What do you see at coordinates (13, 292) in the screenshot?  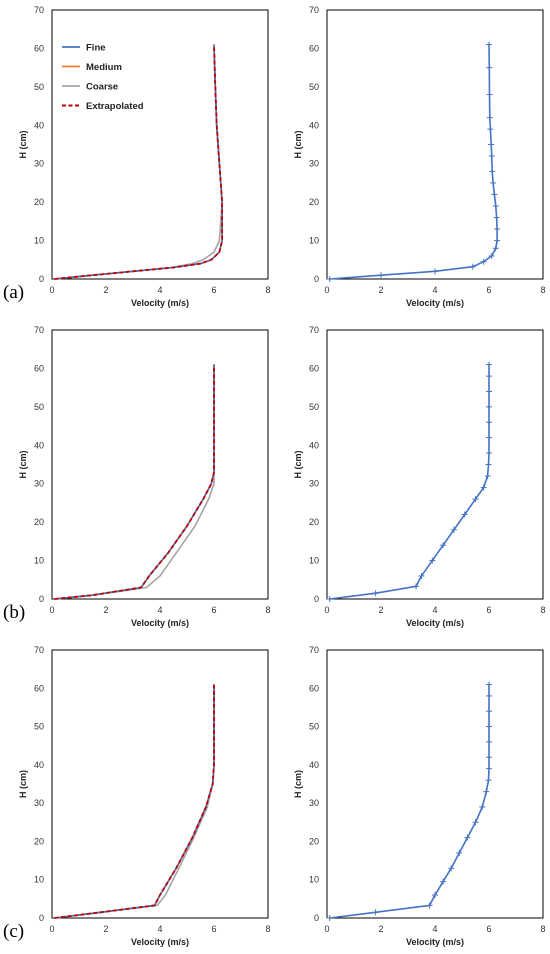 I see `panel-label: (a)` at bounding box center [13, 292].